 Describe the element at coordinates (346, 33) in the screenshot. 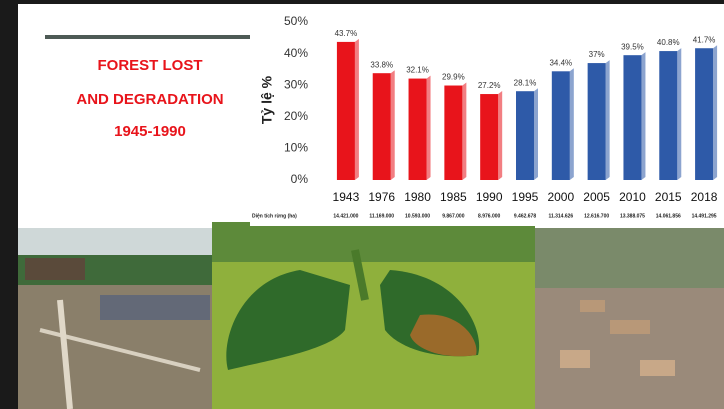

I see `value-label: 43.7%` at that location.